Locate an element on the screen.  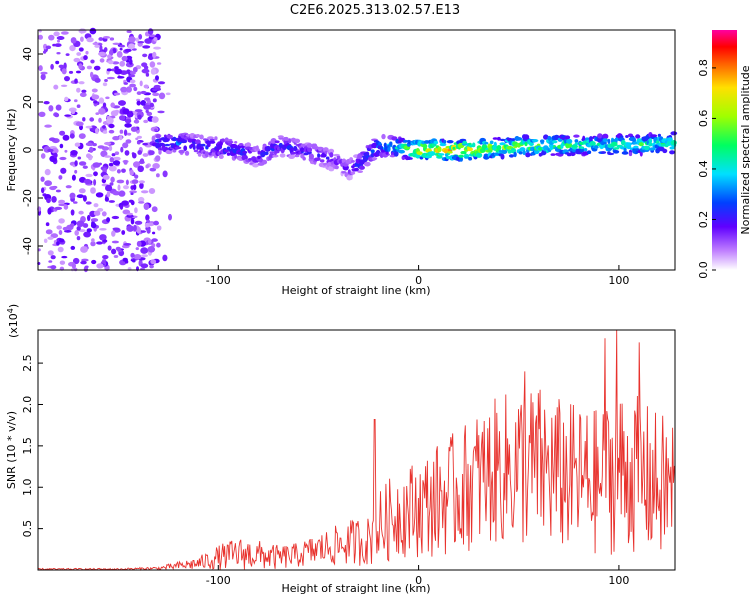
snr-y-tick-label: 2.0 is located at coordinates (27, 405).